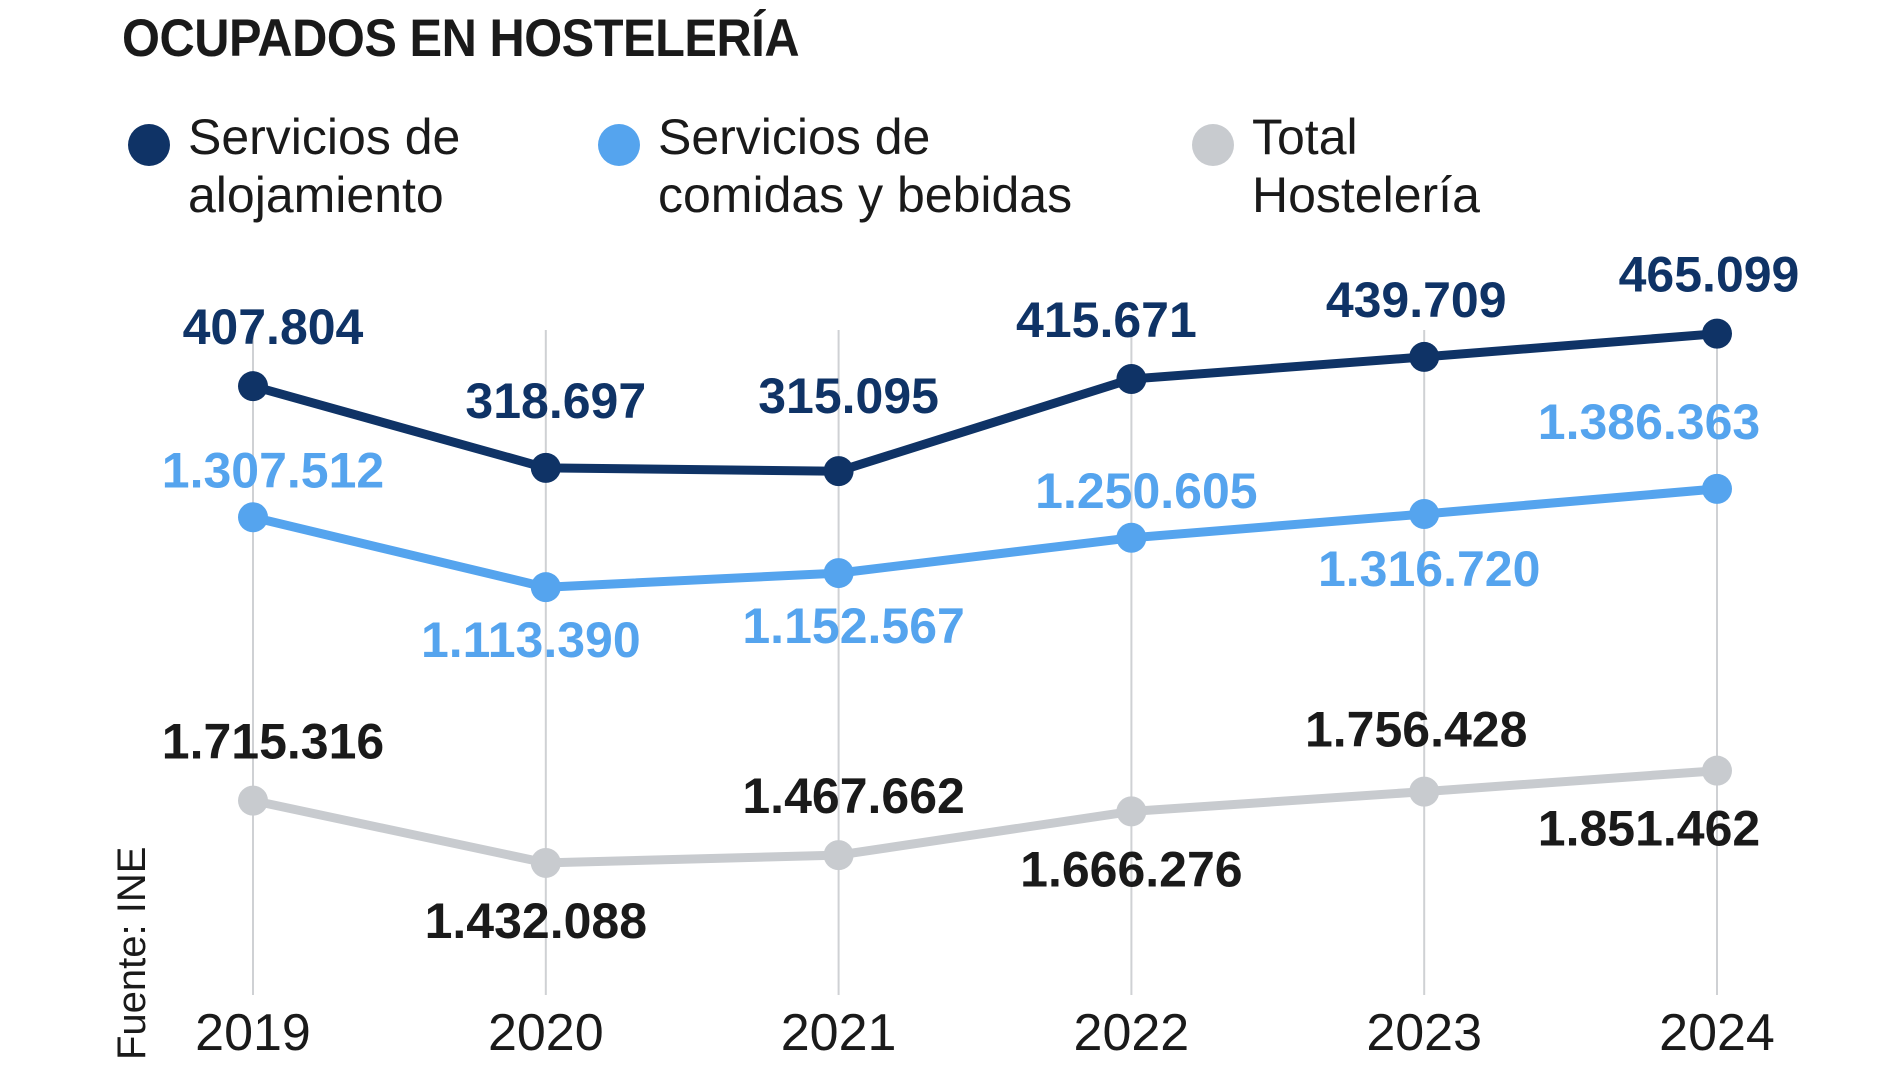  What do you see at coordinates (555, 401) in the screenshot?
I see `data-label: 318.697` at bounding box center [555, 401].